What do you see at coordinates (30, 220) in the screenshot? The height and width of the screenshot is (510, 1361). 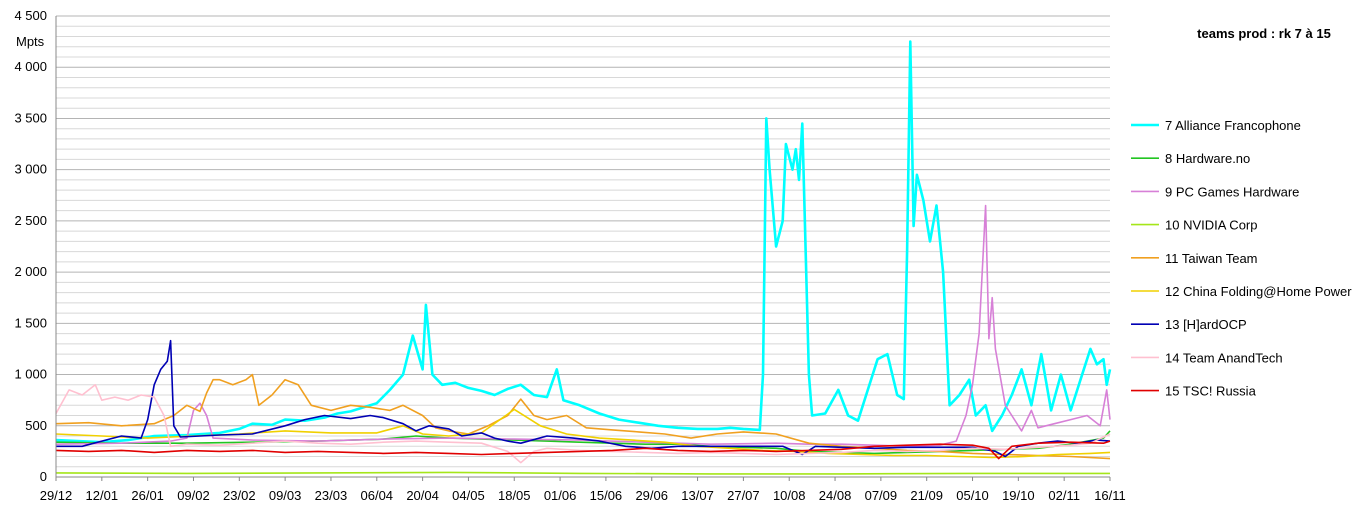 I see `y-tick-label: 2 500` at bounding box center [30, 220].